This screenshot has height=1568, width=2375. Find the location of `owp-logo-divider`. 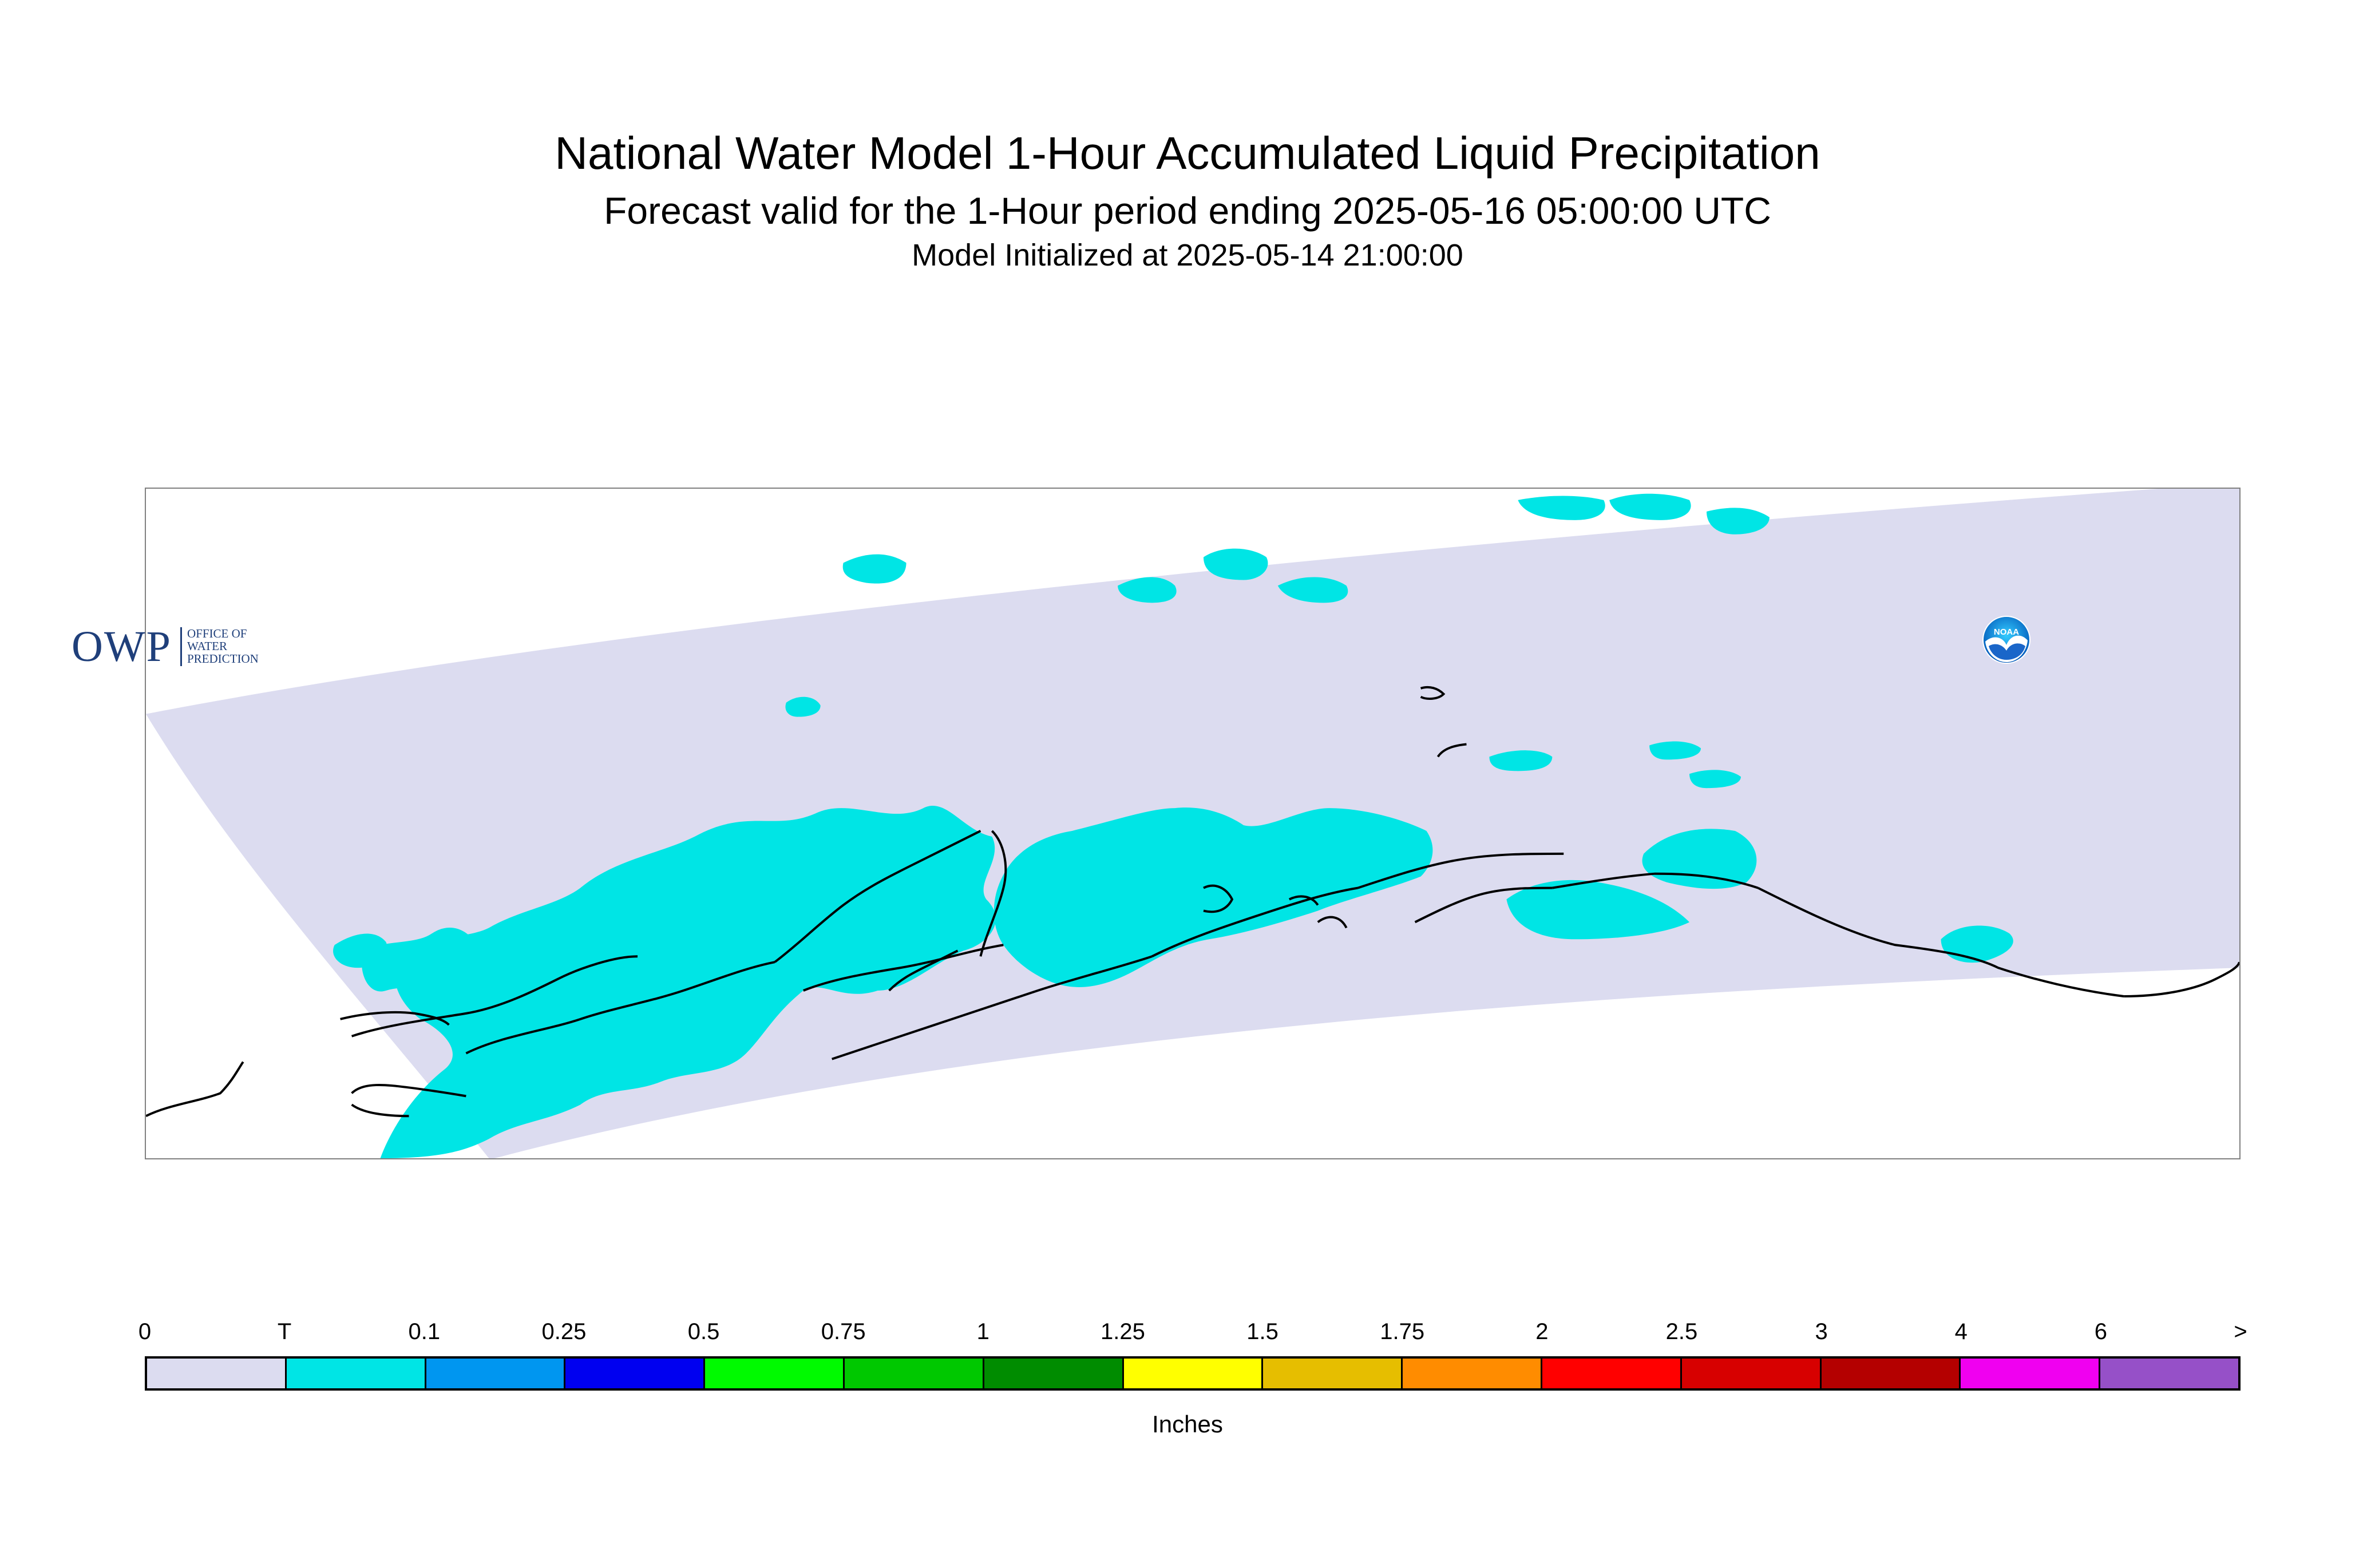

owp-logo-divider is located at coordinates (181, 646).